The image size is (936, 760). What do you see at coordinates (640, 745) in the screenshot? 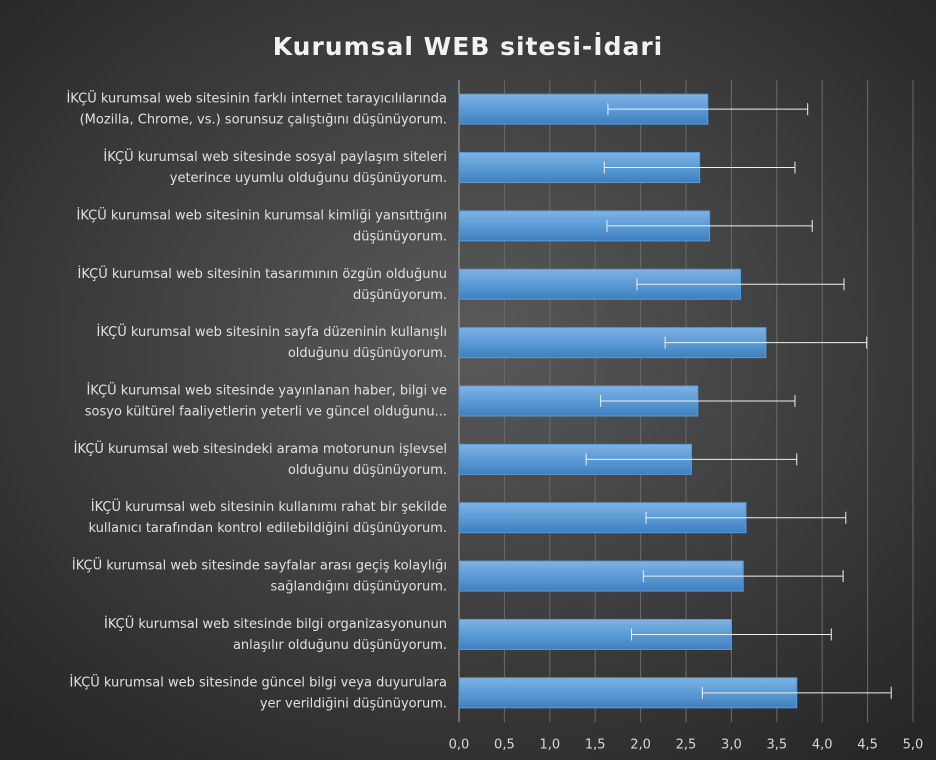
I see `x-tick-label: 2,0` at bounding box center [640, 745].